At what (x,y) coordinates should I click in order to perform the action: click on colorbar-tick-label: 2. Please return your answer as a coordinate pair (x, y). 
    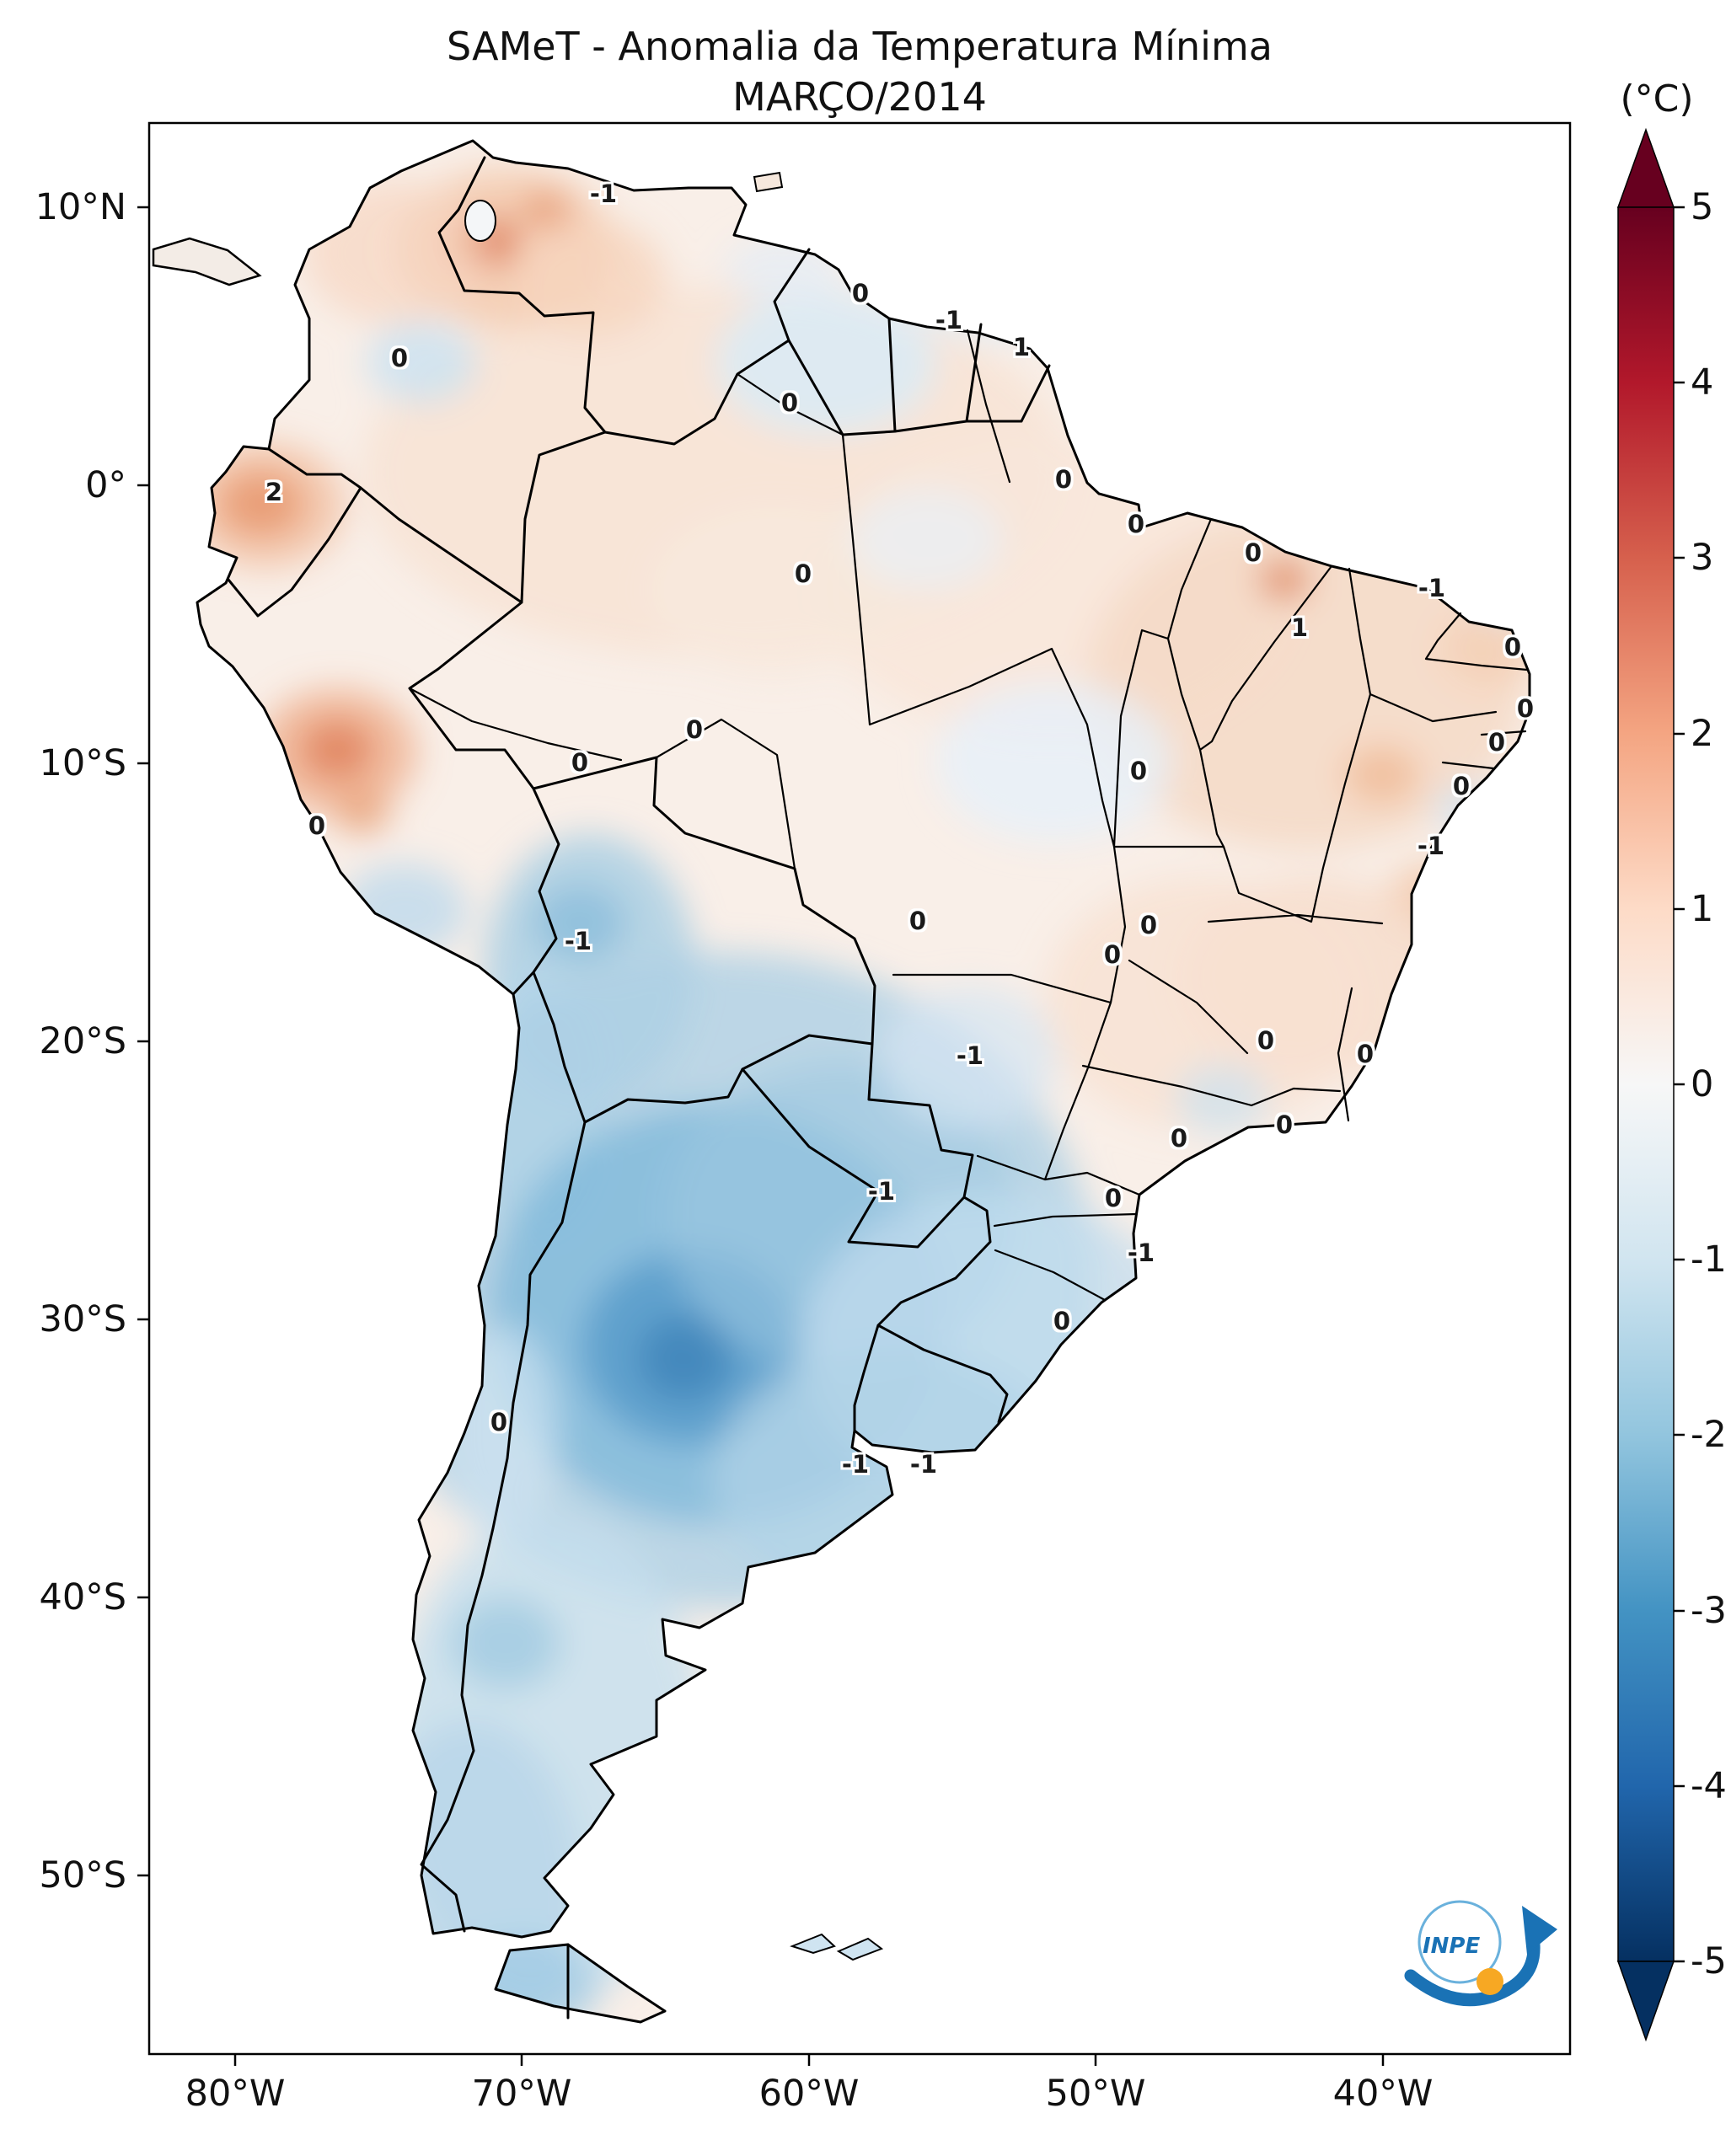
    Looking at the image, I should click on (1702, 734).